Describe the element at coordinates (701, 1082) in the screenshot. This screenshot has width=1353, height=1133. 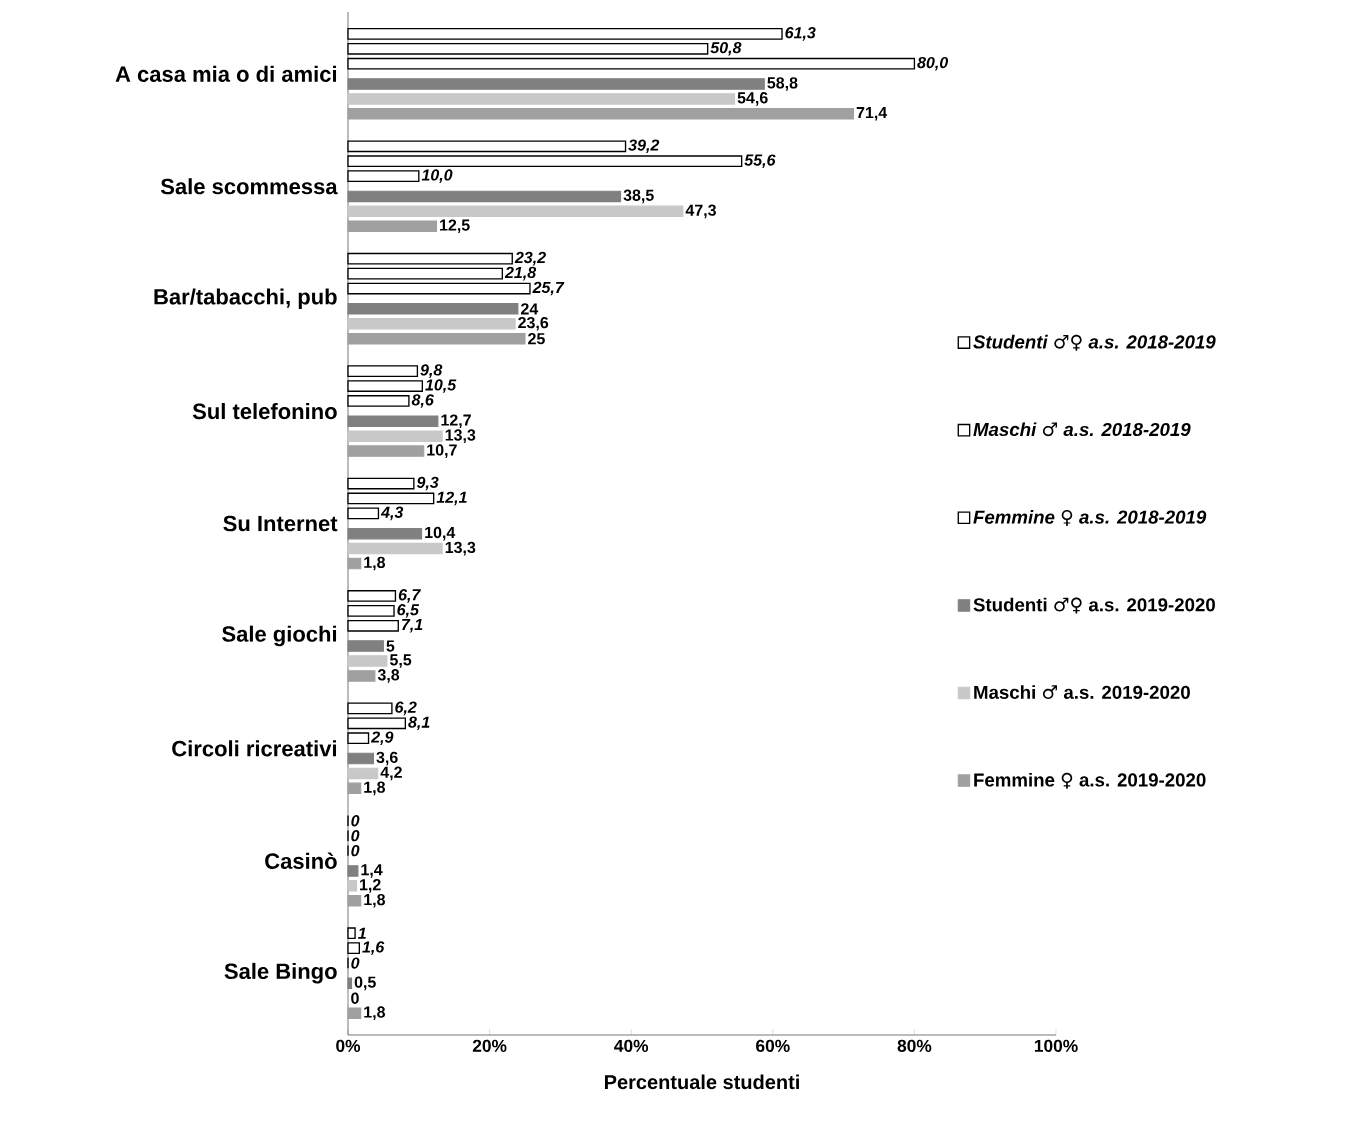
I see `x-axis-title: Percentuale studenti` at that location.